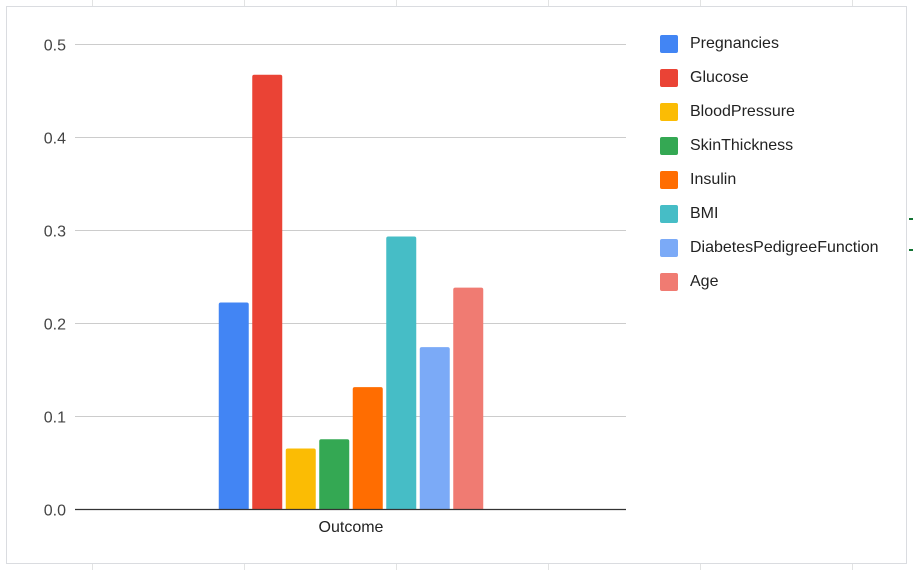  I want to click on bar-glucose, so click(267, 291).